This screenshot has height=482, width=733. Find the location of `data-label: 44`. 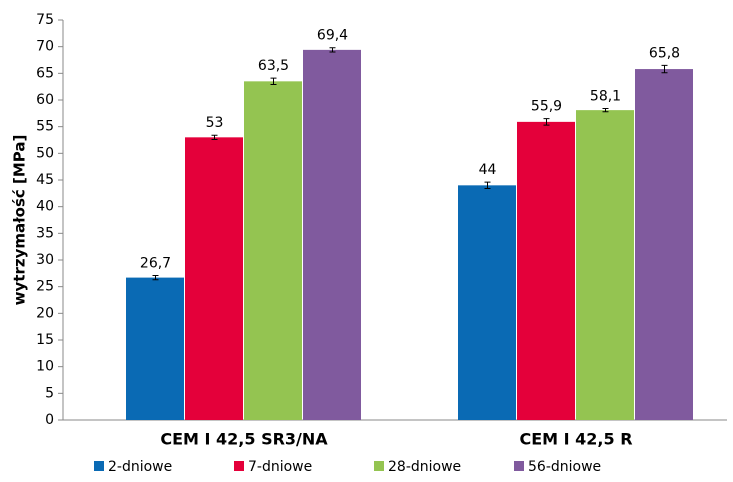

data-label: 44 is located at coordinates (488, 170).